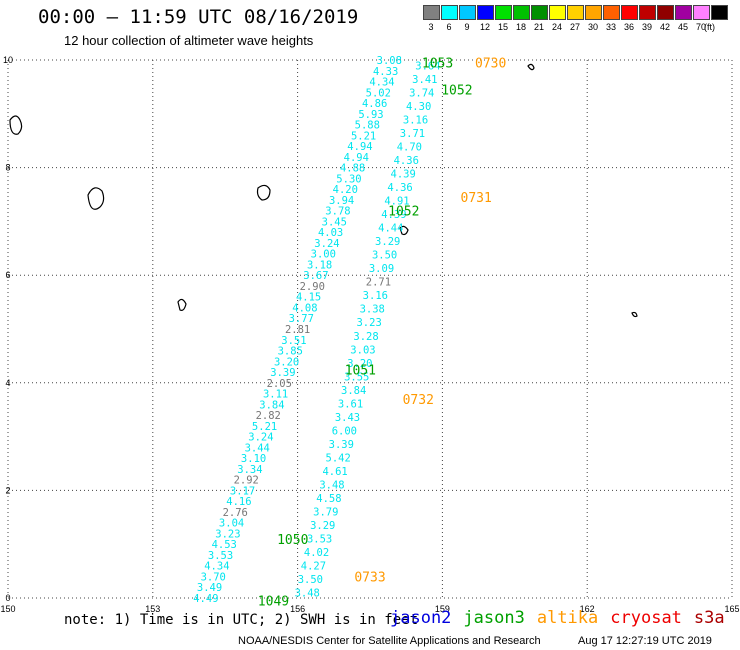 This screenshot has height=650, width=740. I want to click on color-swatch: 30, so click(593, 18).